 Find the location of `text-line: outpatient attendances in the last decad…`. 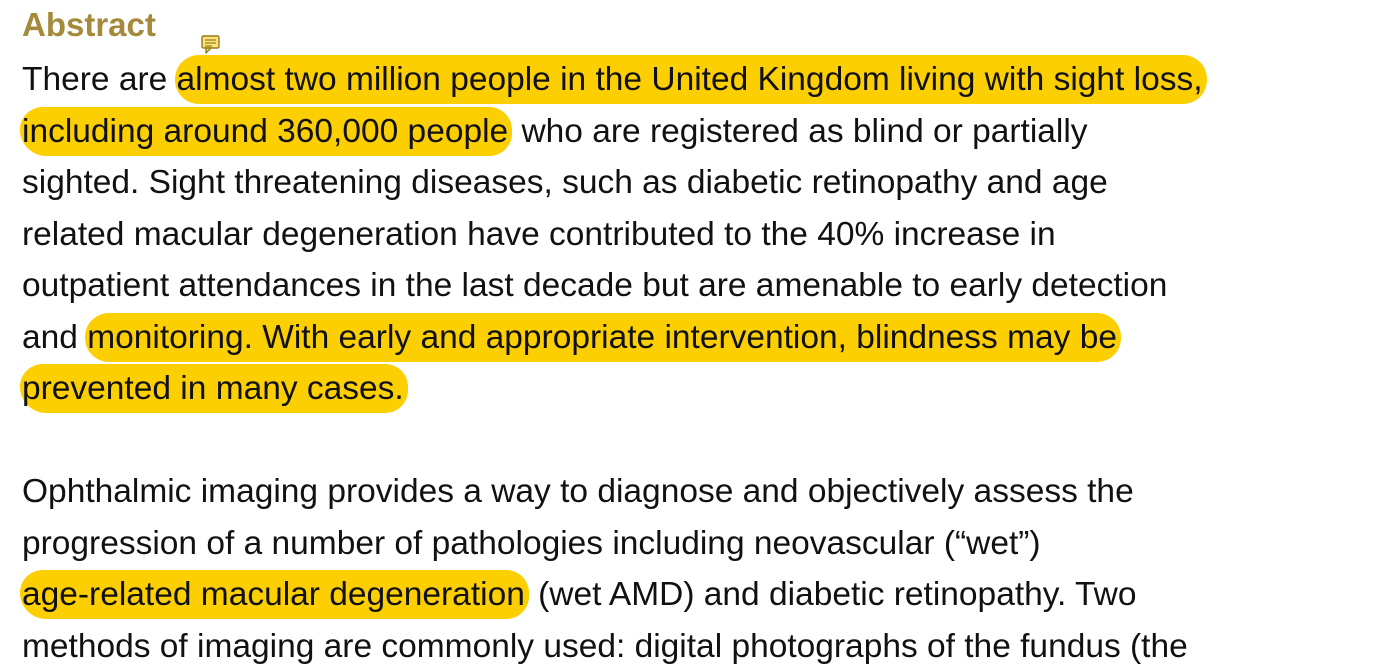

text-line: outpatient attendances in the last decad… is located at coordinates (595, 285).